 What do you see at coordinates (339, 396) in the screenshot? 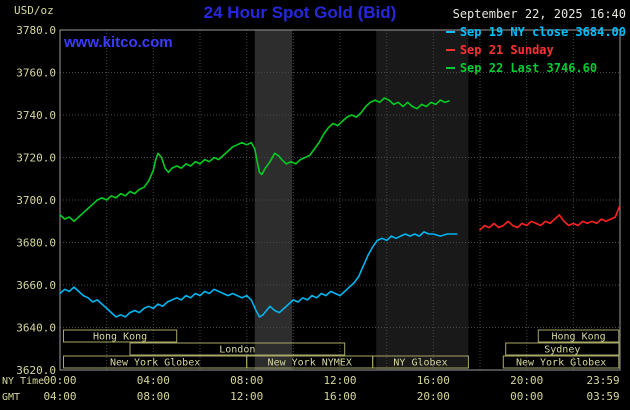
I see `x-tick-gmt: 16:00` at bounding box center [339, 396].